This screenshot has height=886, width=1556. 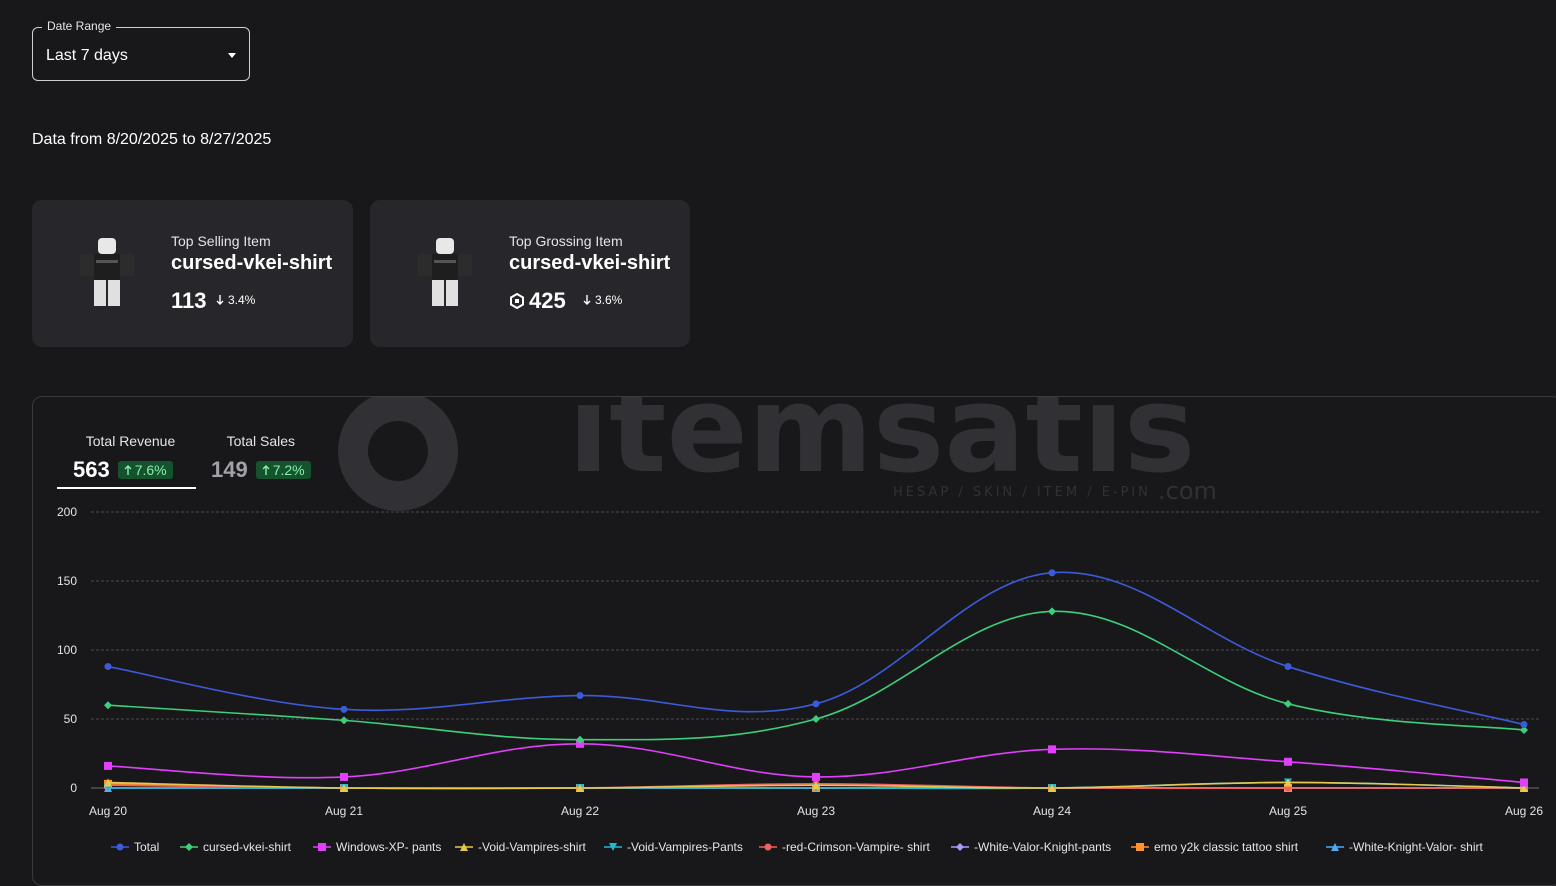 What do you see at coordinates (685, 847) in the screenshot?
I see `legend-label: -Void-Vampires-Pants` at bounding box center [685, 847].